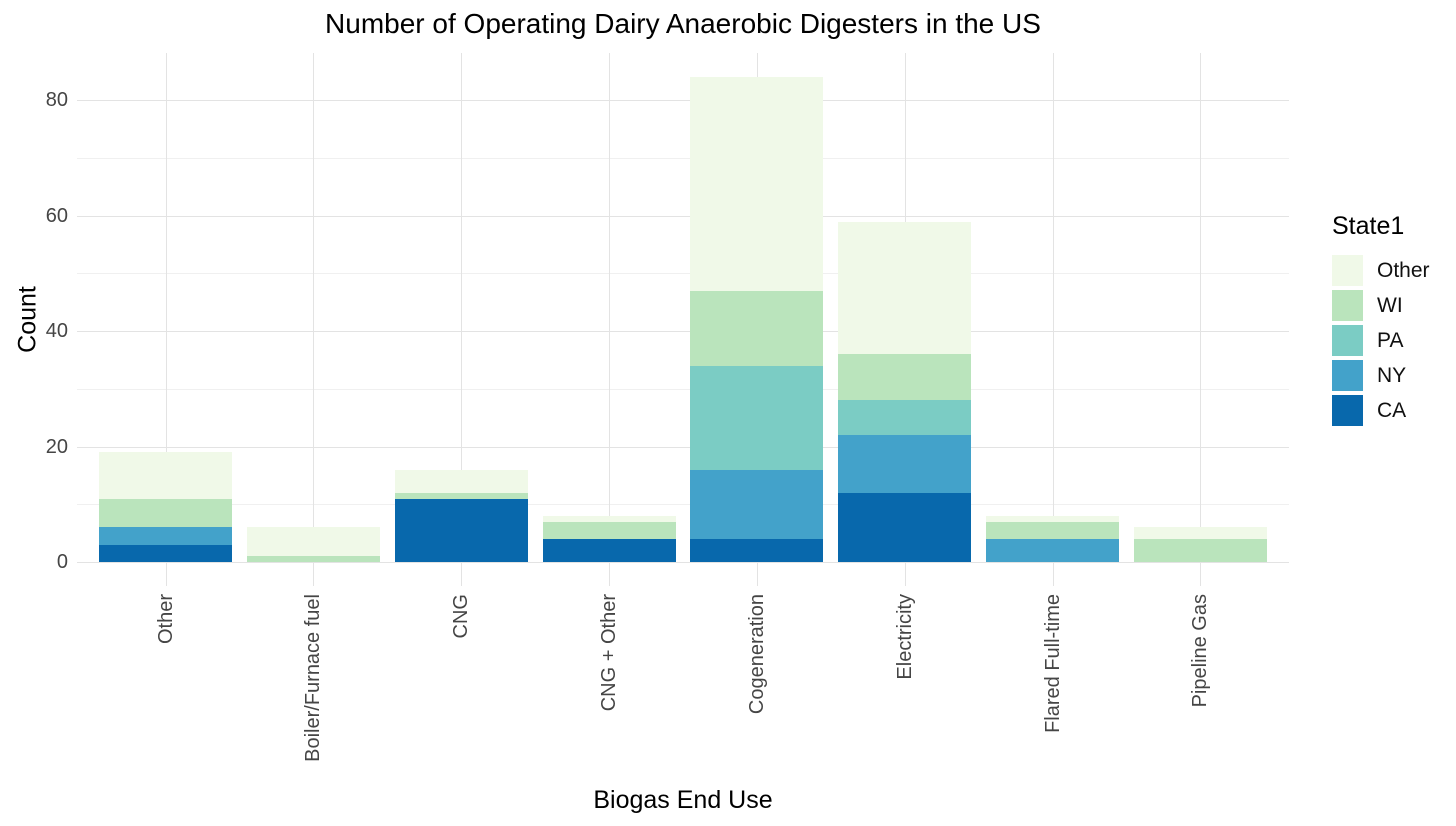 The height and width of the screenshot is (826, 1456). I want to click on bar-segment-CNG-CA, so click(461, 530).